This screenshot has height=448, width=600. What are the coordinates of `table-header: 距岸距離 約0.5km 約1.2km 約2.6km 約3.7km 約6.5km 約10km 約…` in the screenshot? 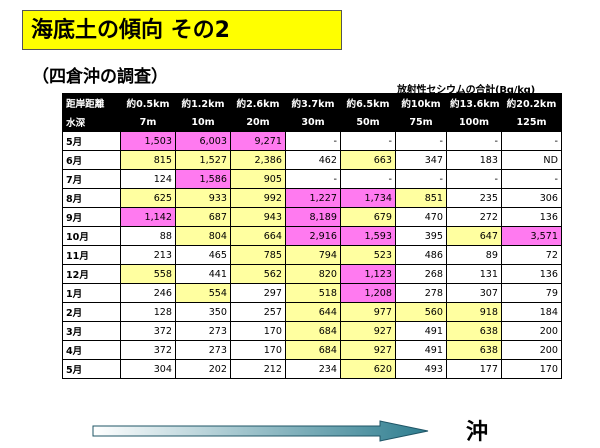 It's located at (312, 112).